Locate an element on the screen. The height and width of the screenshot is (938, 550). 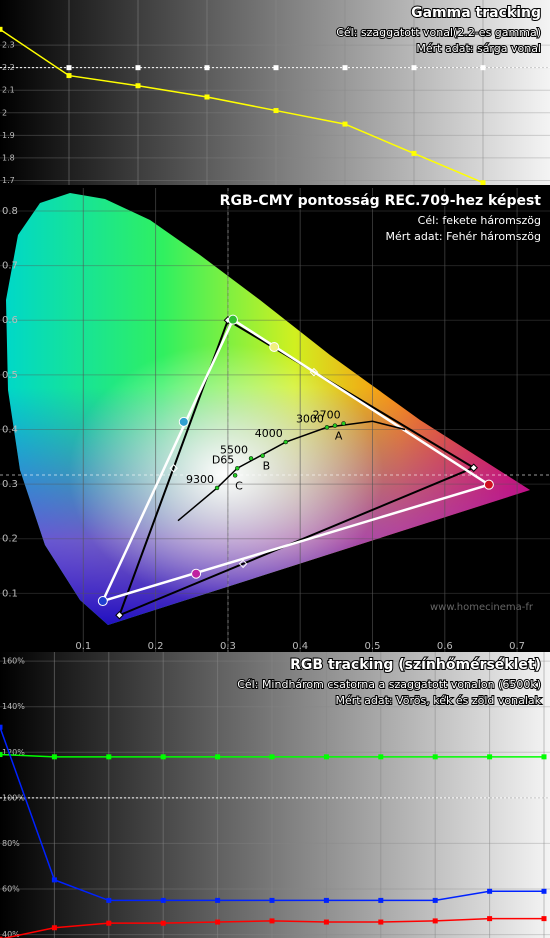
y-tick-label: 0.6 is located at coordinates (10, 320).